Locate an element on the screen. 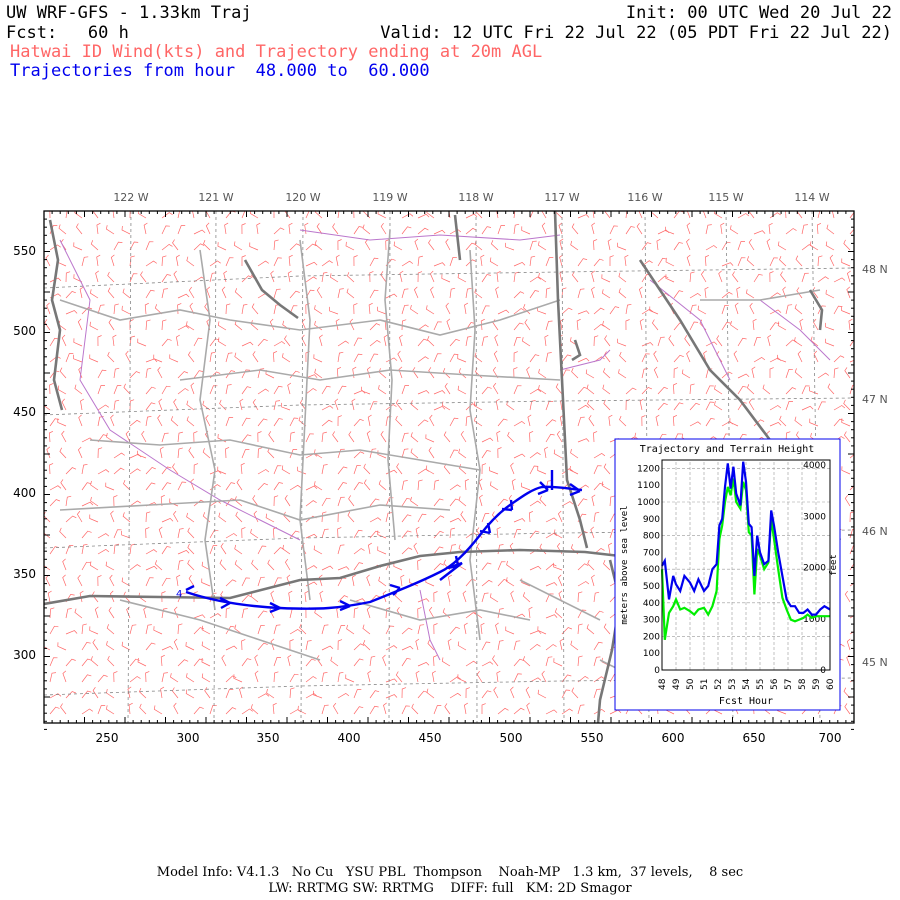 The width and height of the screenshot is (900, 900). inset-x-tick: 49 is located at coordinates (677, 684).